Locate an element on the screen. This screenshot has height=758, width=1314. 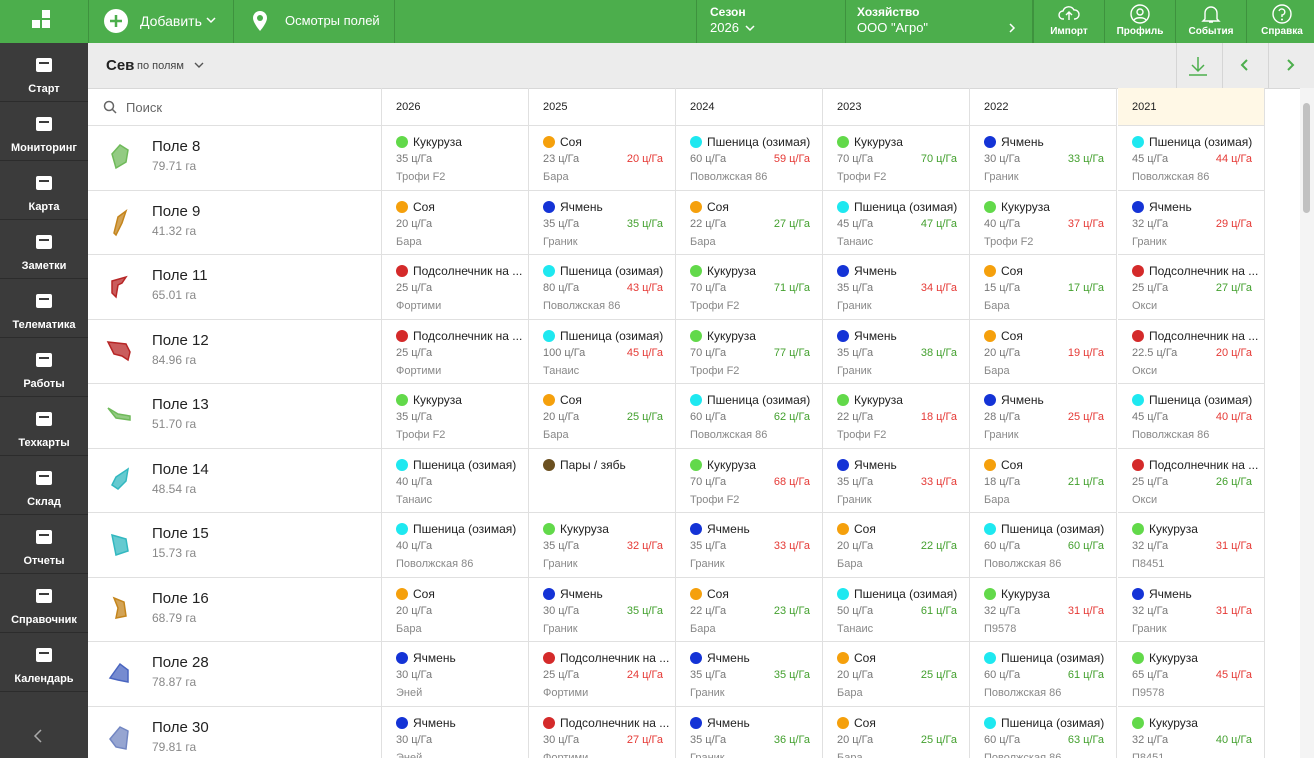
search-input: Поиск is located at coordinates (144, 107).